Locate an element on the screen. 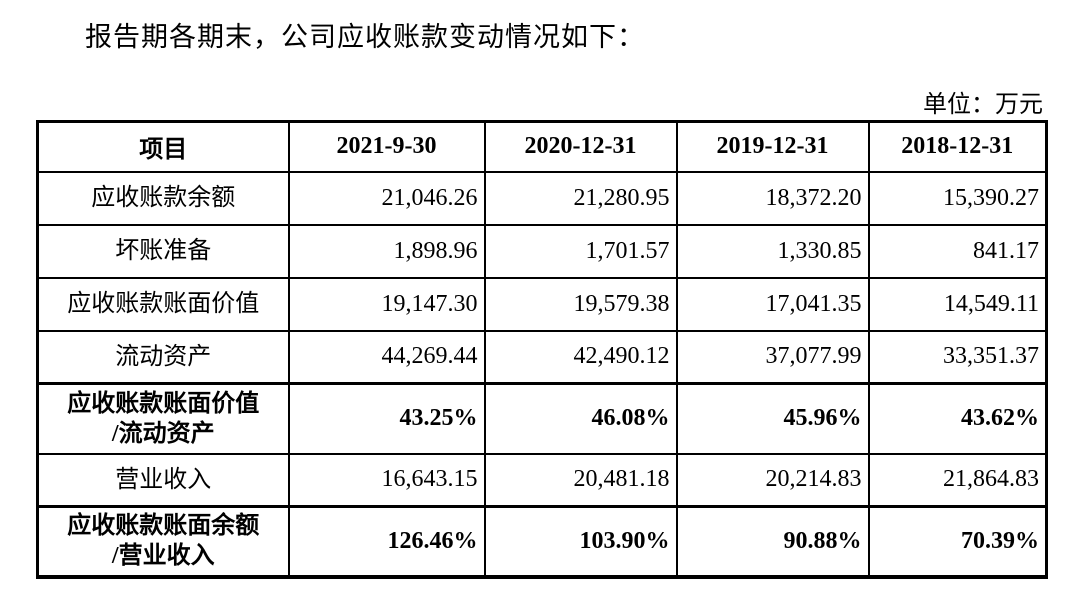 This screenshot has width=1072, height=596. cell-value: 18,372.20 is located at coordinates (772, 198).